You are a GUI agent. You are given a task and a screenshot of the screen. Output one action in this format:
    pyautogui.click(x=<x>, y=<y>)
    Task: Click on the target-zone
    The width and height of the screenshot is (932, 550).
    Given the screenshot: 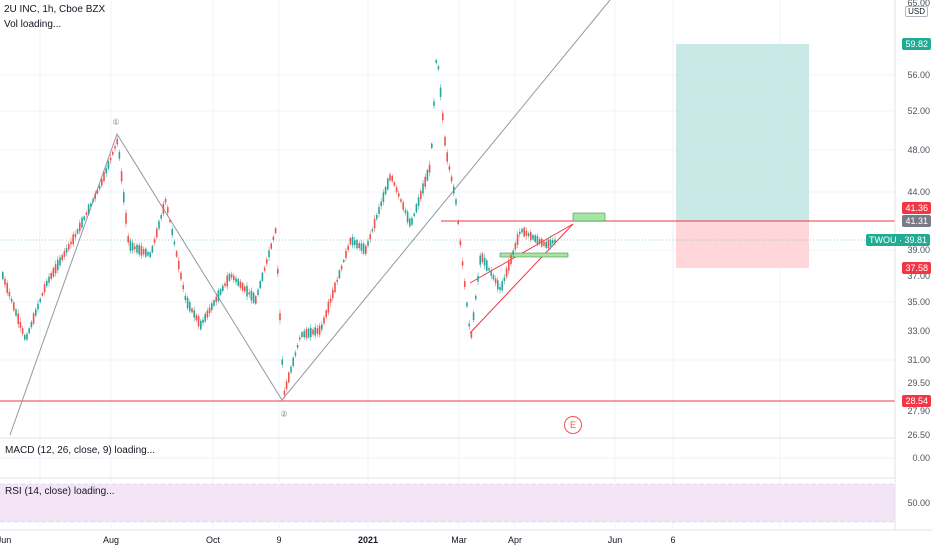 What is the action you would take?
    pyautogui.click(x=742, y=132)
    